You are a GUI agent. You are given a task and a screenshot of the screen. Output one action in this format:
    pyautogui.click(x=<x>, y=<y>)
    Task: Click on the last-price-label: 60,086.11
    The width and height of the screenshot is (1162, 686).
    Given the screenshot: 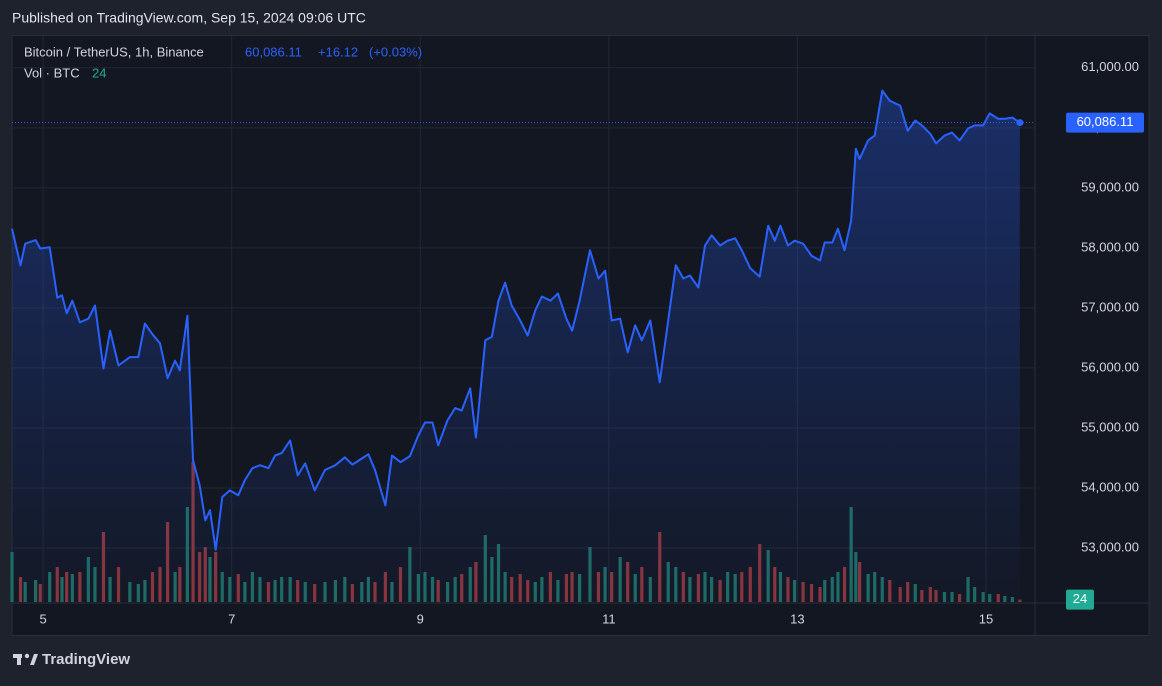 What is the action you would take?
    pyautogui.click(x=1105, y=121)
    